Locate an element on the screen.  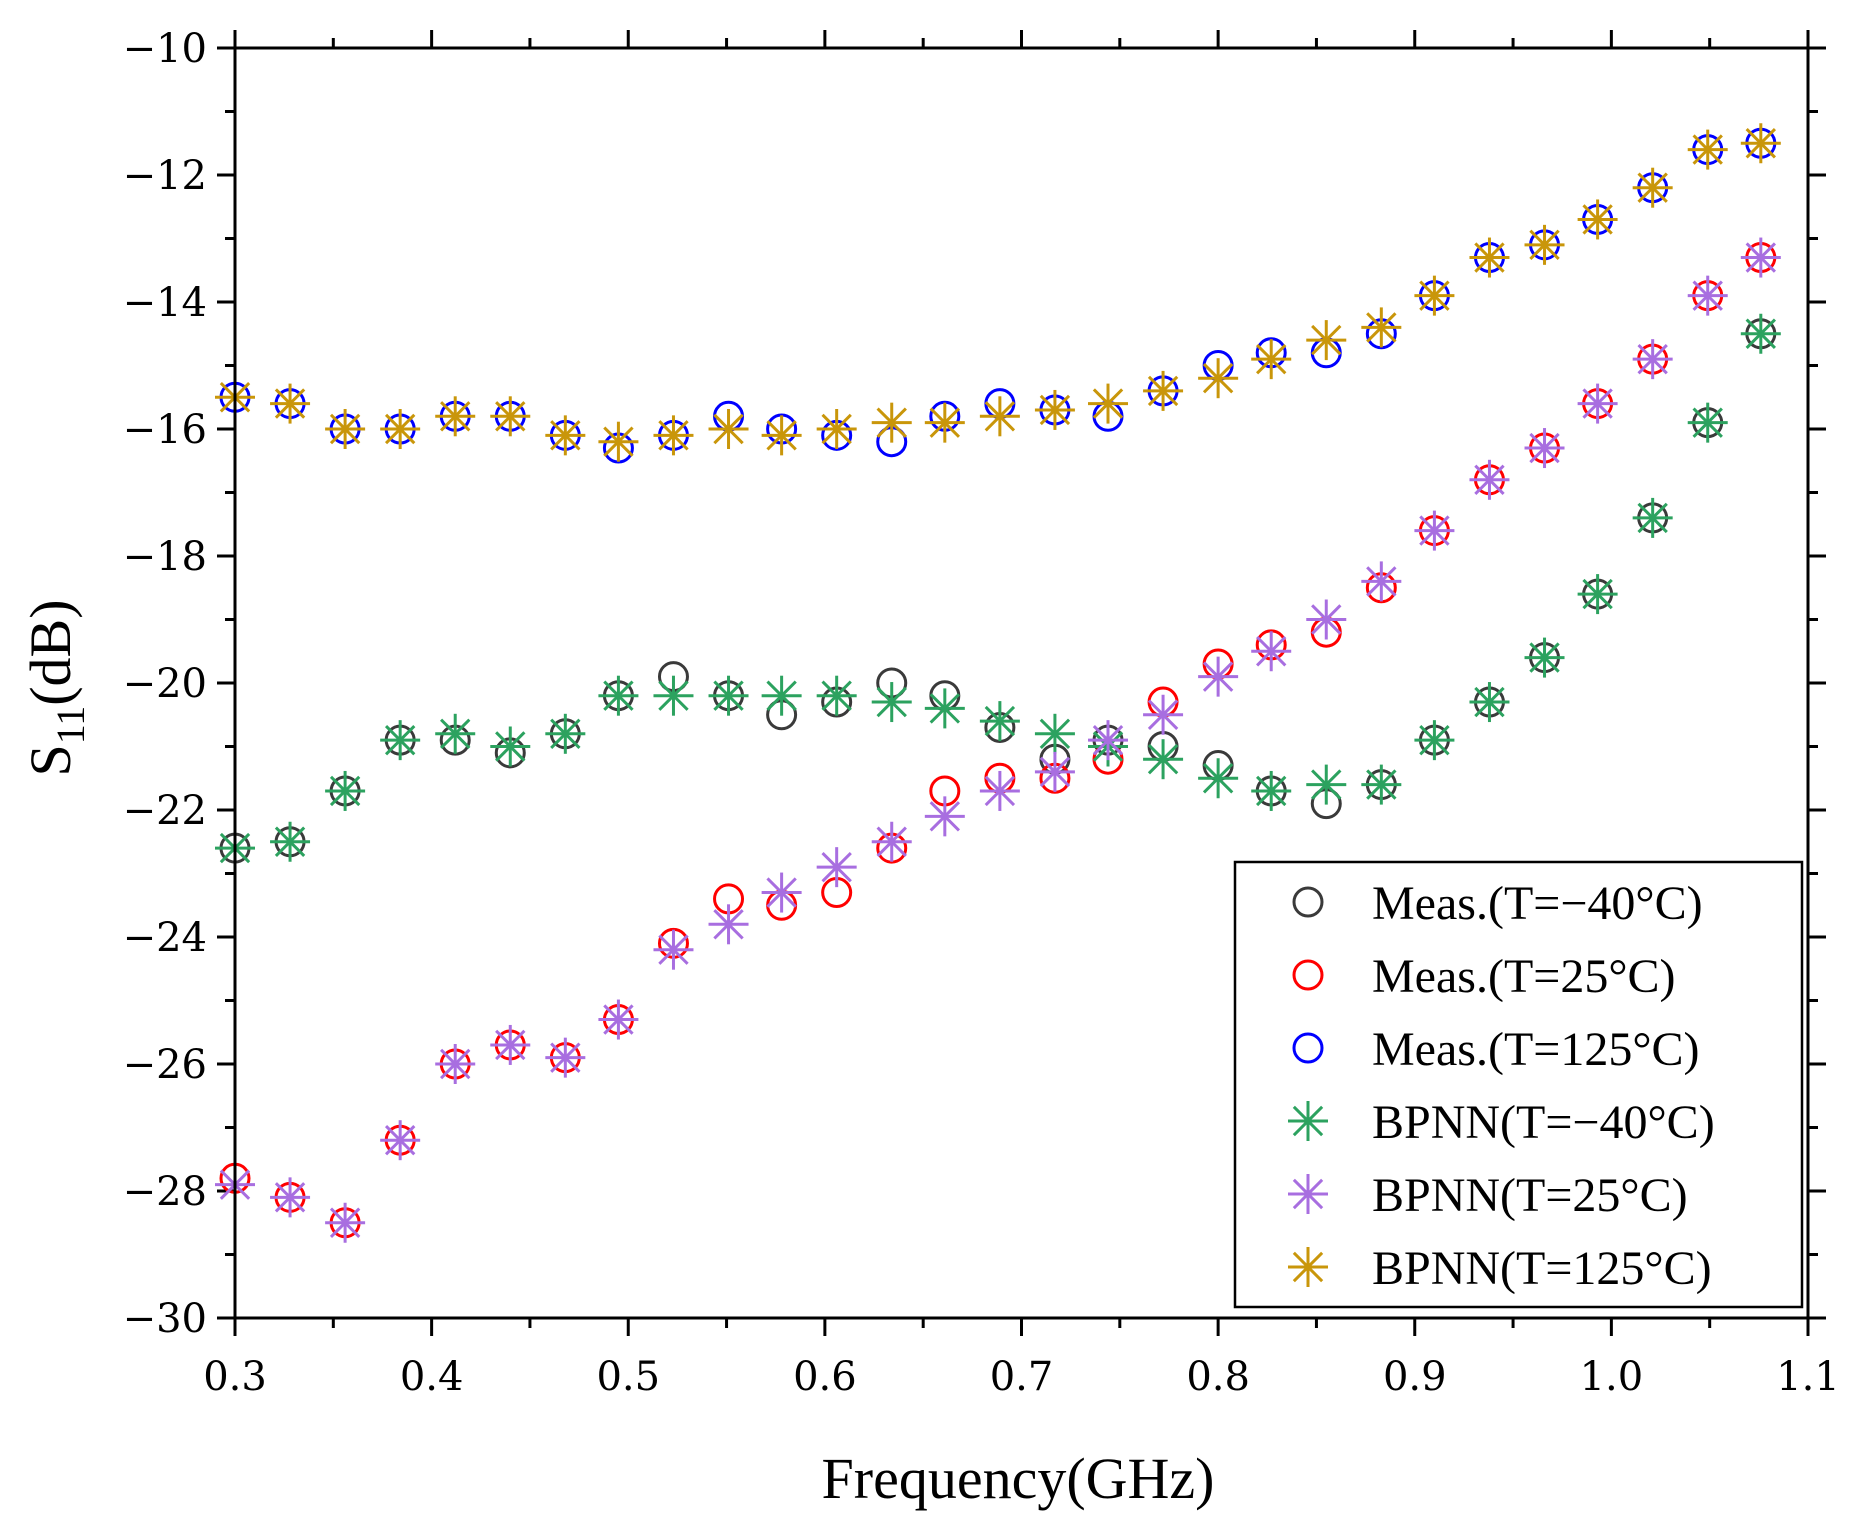
x-tick-label: 0.6 is located at coordinates (825, 1377).